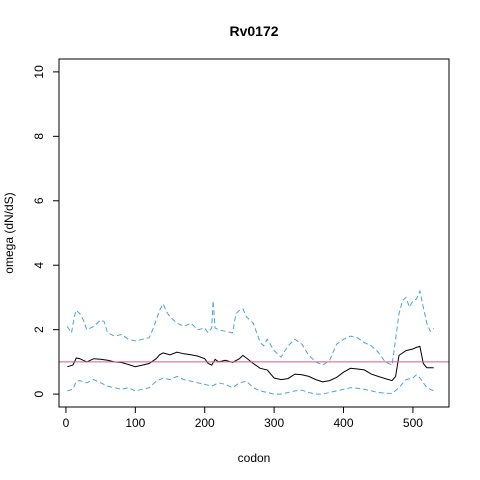 The image size is (480, 480). What do you see at coordinates (39, 72) in the screenshot?
I see `y-tick-label: 10` at bounding box center [39, 72].